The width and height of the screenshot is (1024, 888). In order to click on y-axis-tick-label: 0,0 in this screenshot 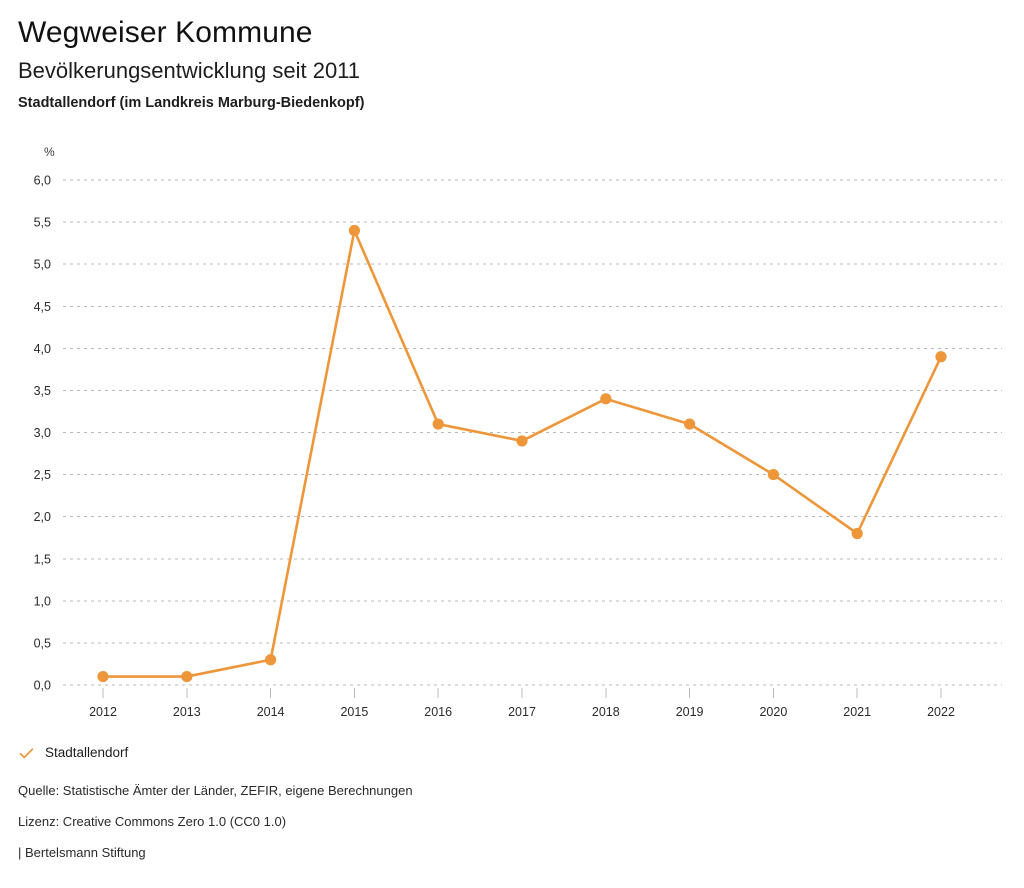, I will do `click(42, 686)`.